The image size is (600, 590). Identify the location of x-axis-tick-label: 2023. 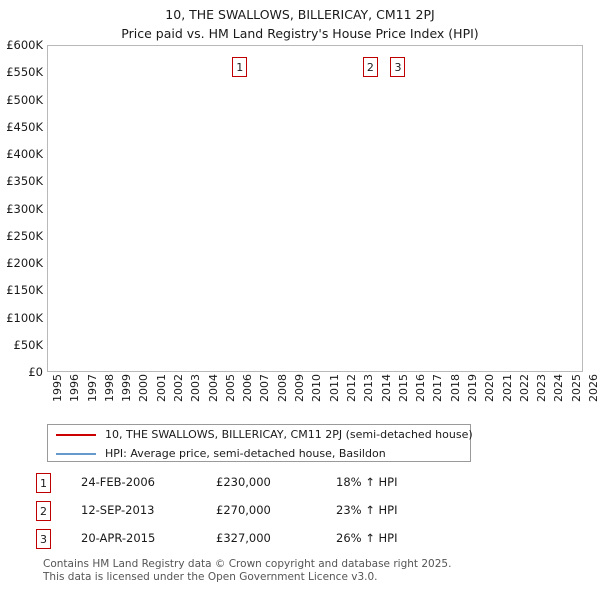
(542, 388).